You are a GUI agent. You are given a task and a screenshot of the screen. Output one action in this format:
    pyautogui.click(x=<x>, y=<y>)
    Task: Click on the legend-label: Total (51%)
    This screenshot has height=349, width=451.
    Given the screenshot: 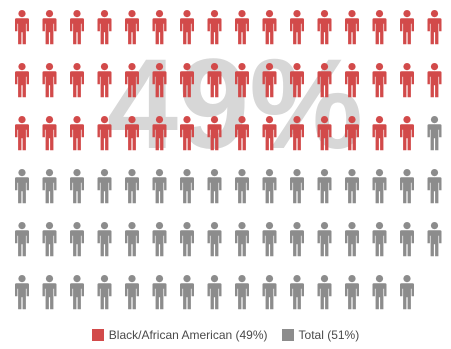 What is the action you would take?
    pyautogui.click(x=329, y=335)
    